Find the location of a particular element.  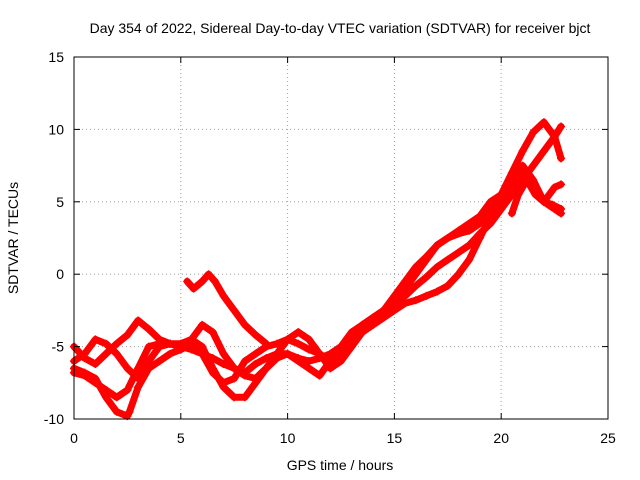

y-tick-label: 0 is located at coordinates (60, 274).